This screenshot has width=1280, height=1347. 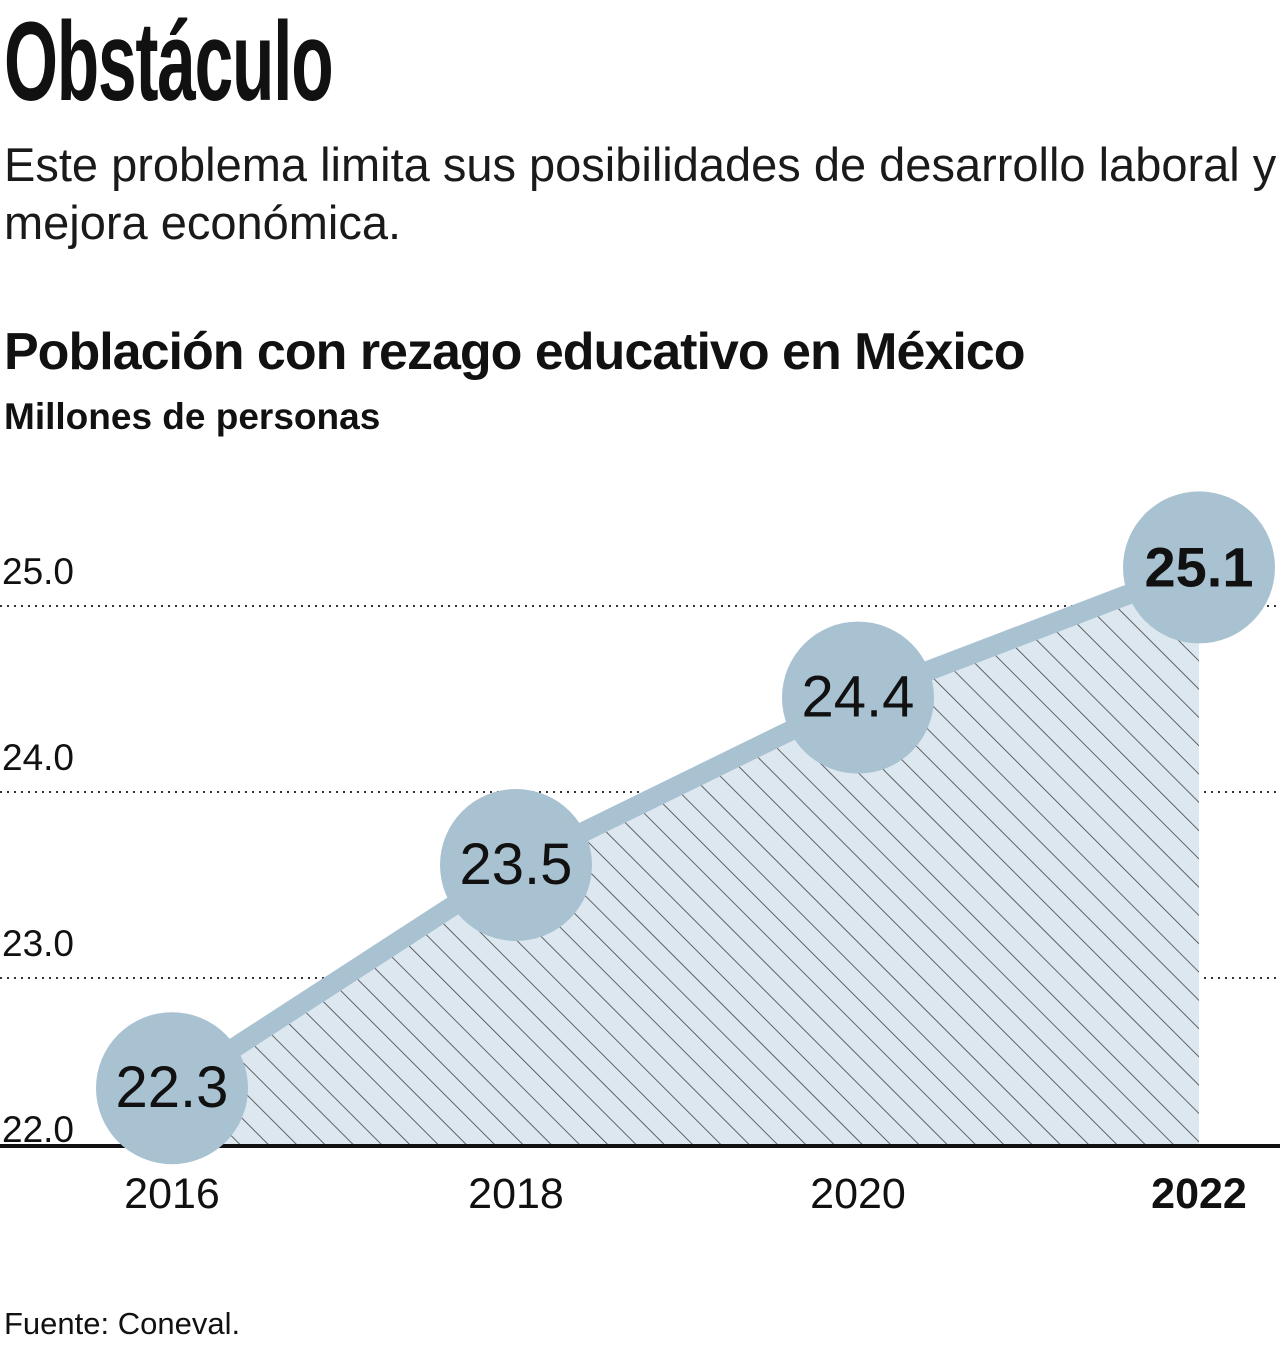 What do you see at coordinates (640, 1181) in the screenshot?
I see `x-axis: 2016 2018 2020 2022` at bounding box center [640, 1181].